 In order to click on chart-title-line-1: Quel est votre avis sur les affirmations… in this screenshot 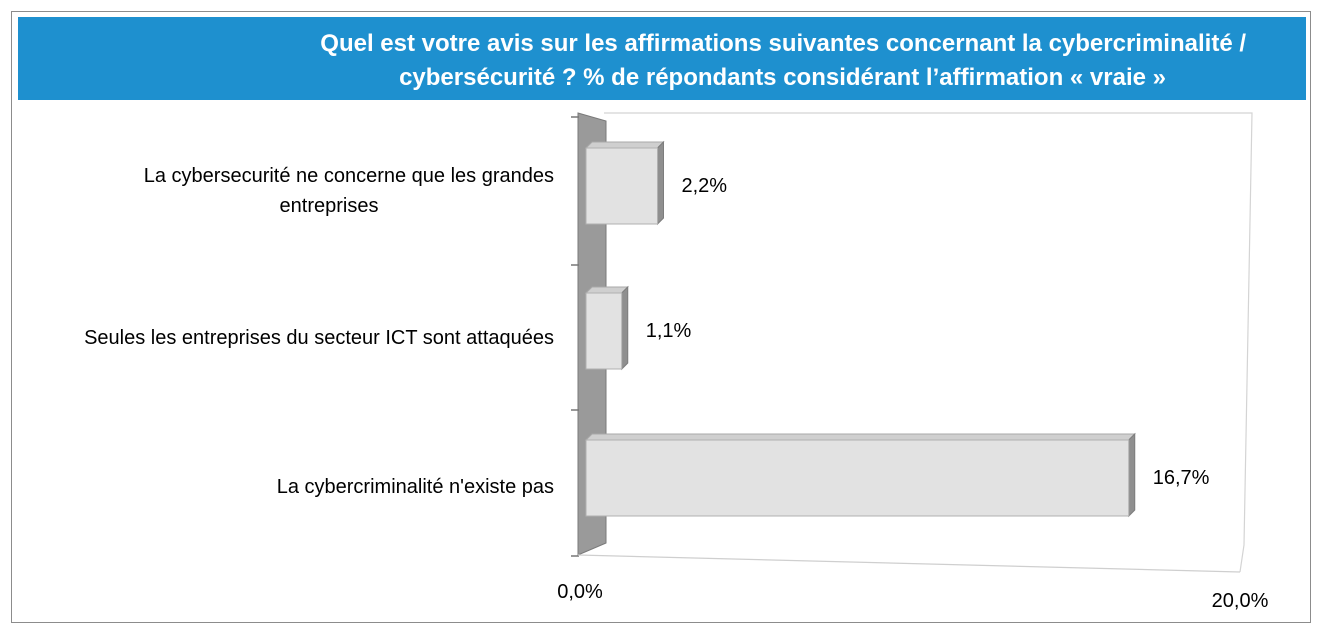, I will do `click(783, 43)`.